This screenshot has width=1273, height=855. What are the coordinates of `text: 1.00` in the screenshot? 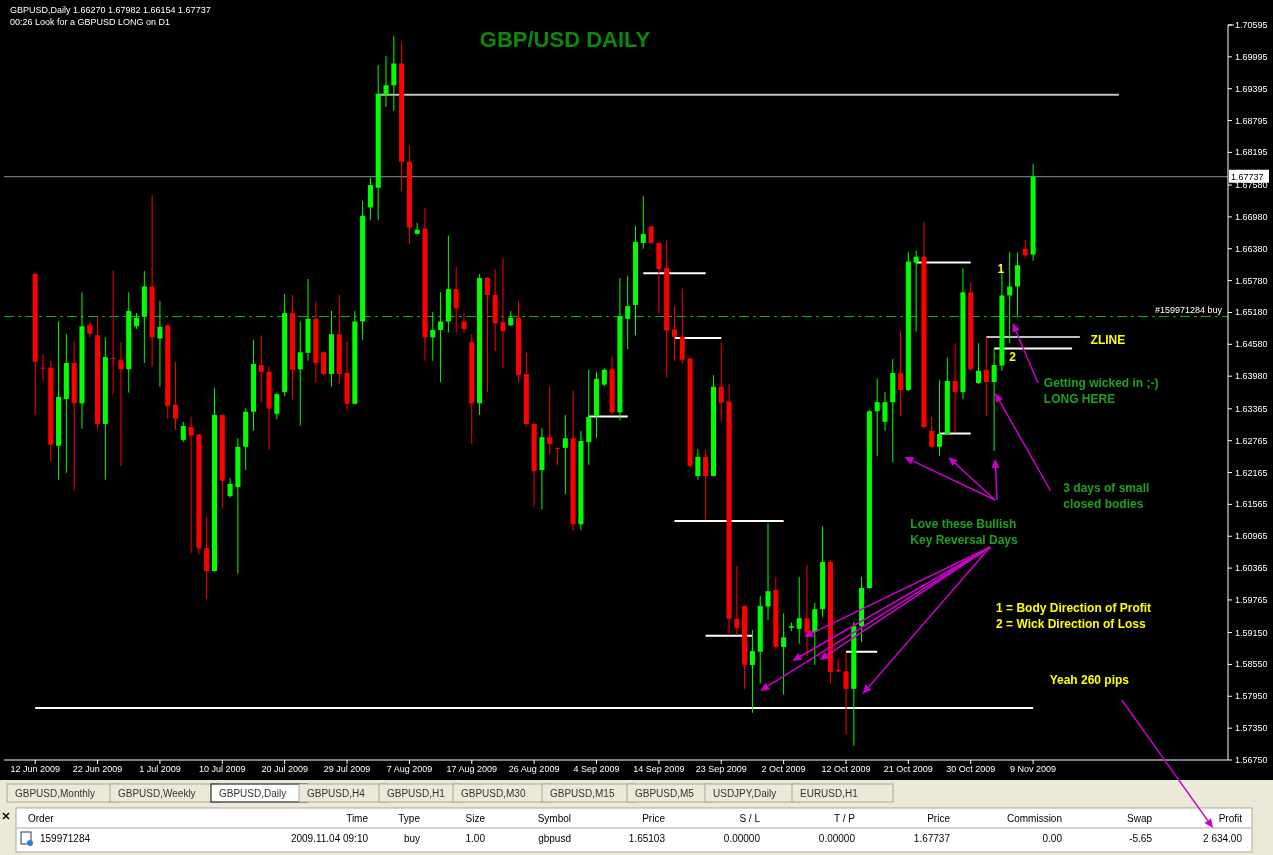 It's located at (475, 838).